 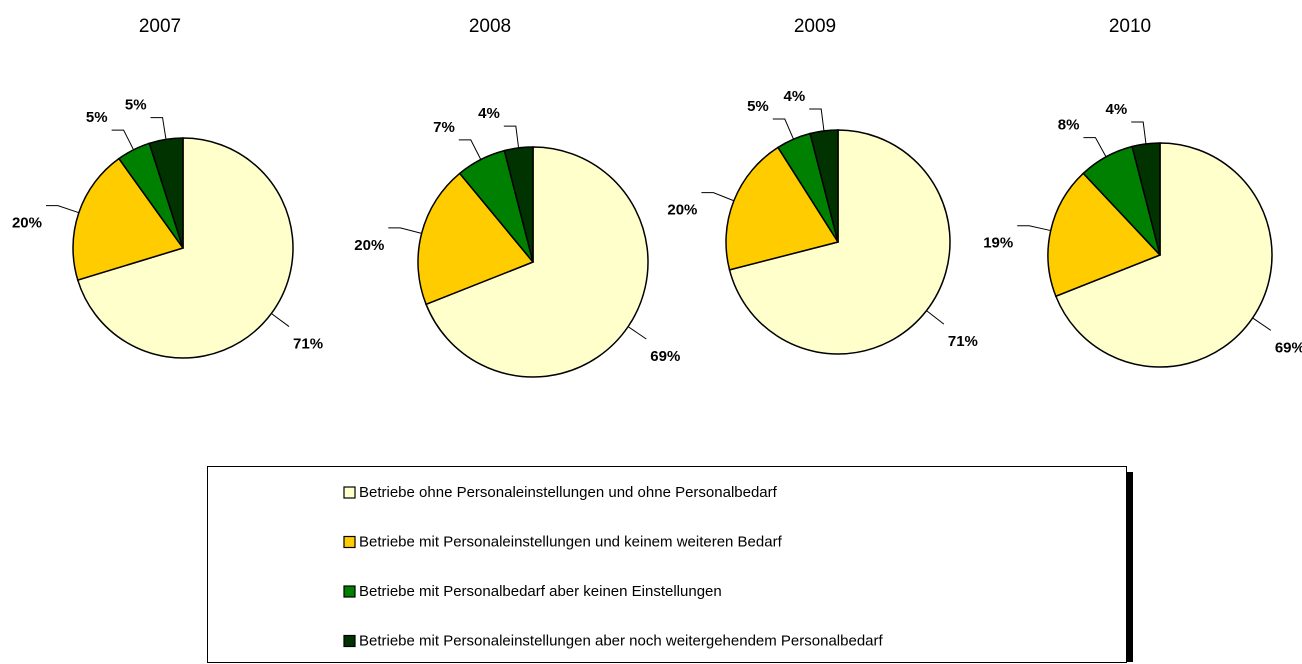 What do you see at coordinates (1130, 26) in the screenshot?
I see `pie-title: 2010` at bounding box center [1130, 26].